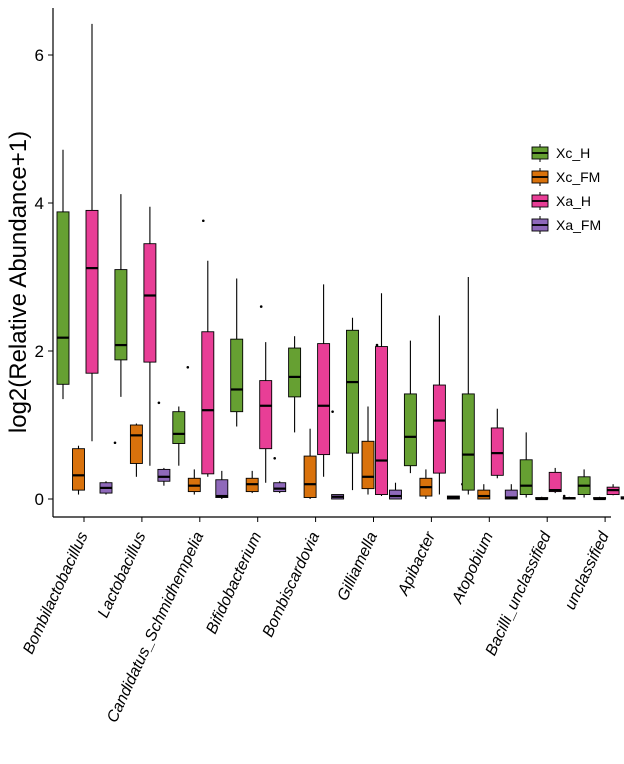 The width and height of the screenshot is (624, 764). I want to click on legend: Xc_H Xc_FM Xa_H Xa_FM, so click(566, 189).